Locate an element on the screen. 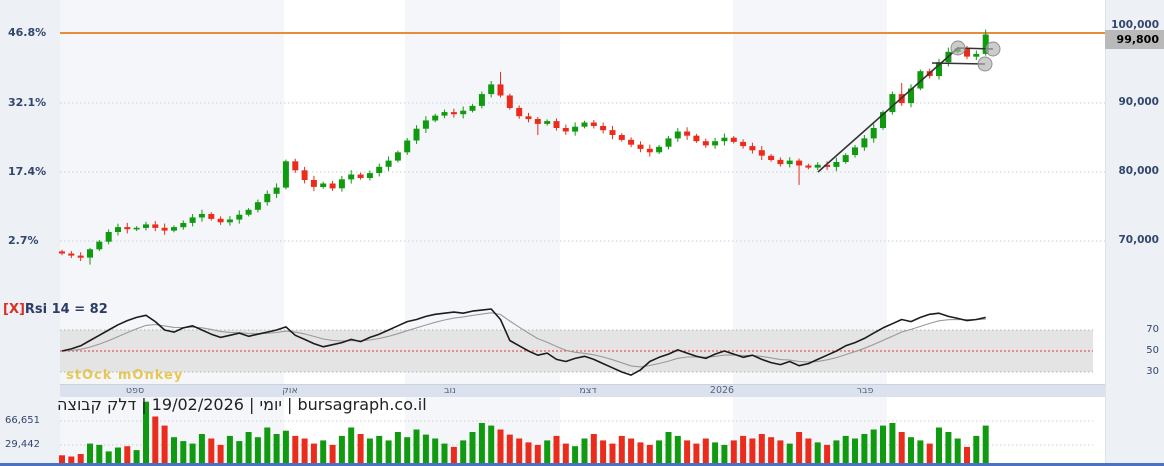 The image size is (1164, 466). time-tick-label: 2026 is located at coordinates (722, 390).